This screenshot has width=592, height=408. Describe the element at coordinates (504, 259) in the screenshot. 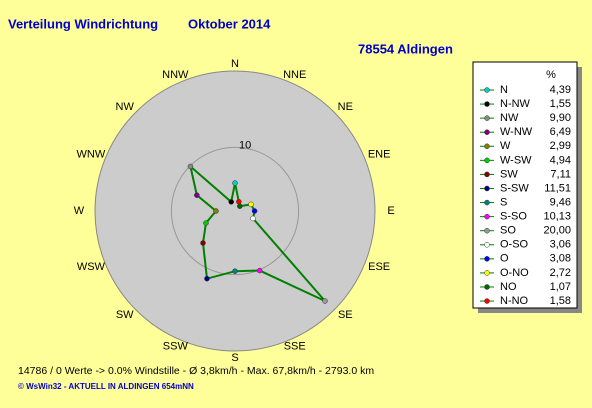

I see `legend-label: O` at that location.